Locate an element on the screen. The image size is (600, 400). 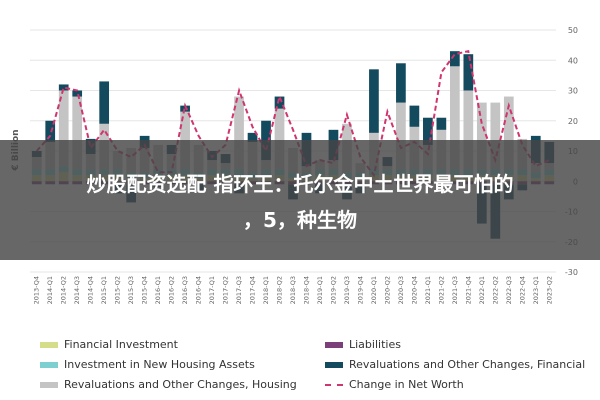
x-tick-label: 2020-Q1 is located at coordinates (374, 290).